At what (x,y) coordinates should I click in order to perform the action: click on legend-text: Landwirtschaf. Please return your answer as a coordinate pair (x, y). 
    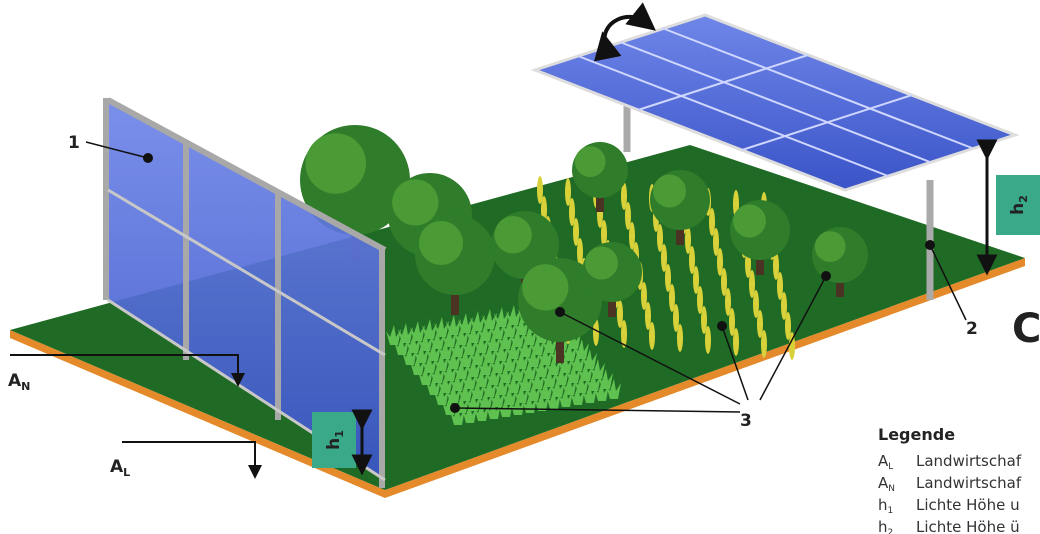
    Looking at the image, I should click on (969, 483).